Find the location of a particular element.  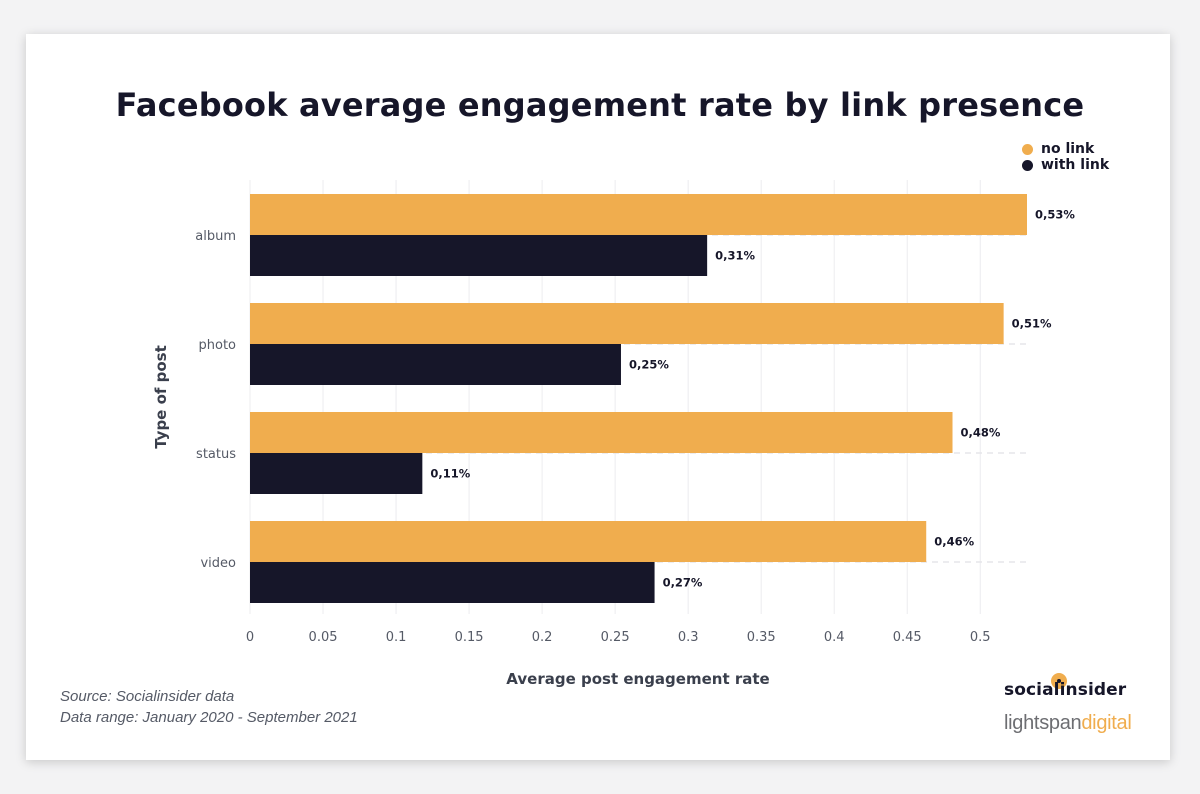

x-tick-label: 0.1 is located at coordinates (396, 637).